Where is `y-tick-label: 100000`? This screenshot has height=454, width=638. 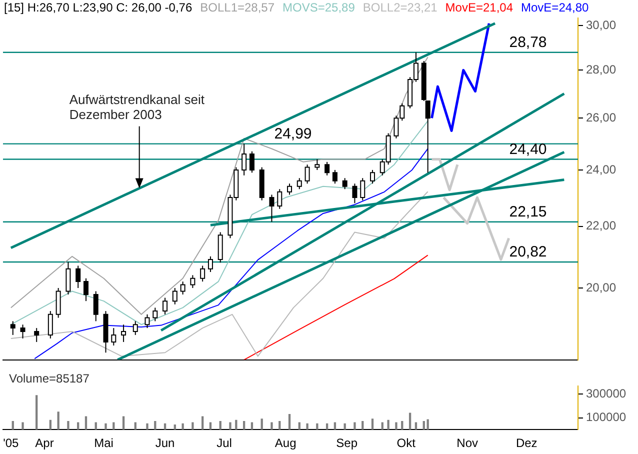
y-tick-label: 100000 is located at coordinates (606, 417).